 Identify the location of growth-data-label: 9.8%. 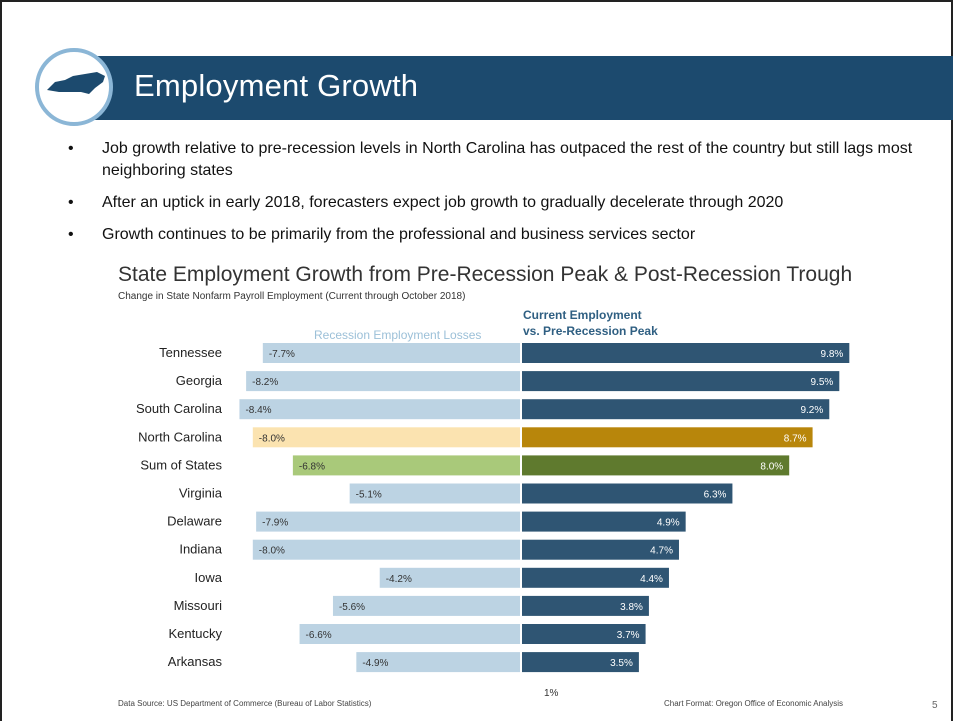
(832, 354).